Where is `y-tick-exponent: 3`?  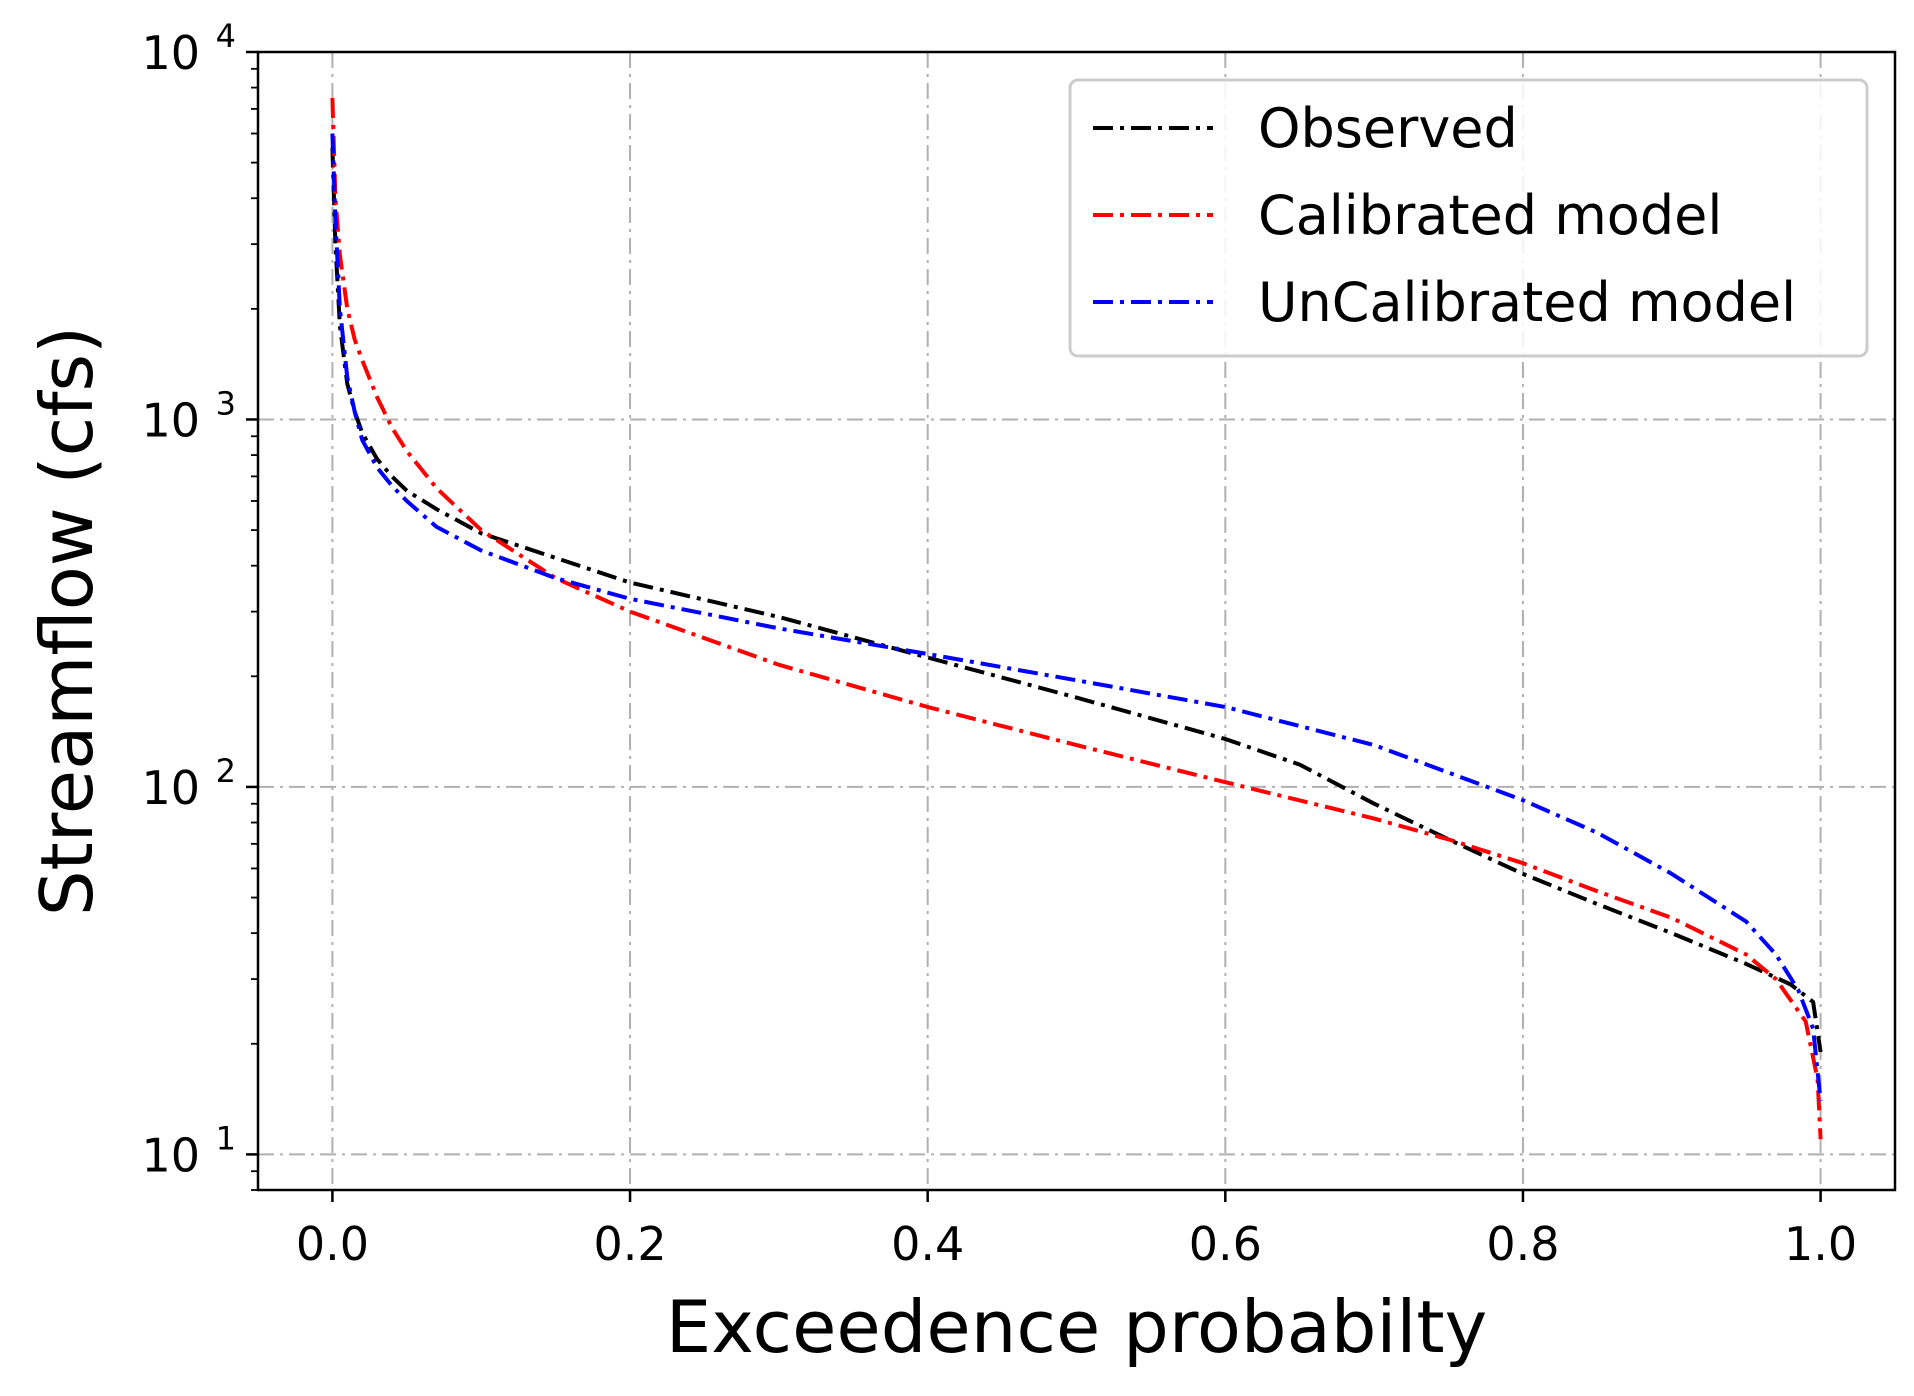
y-tick-exponent: 3 is located at coordinates (226, 403).